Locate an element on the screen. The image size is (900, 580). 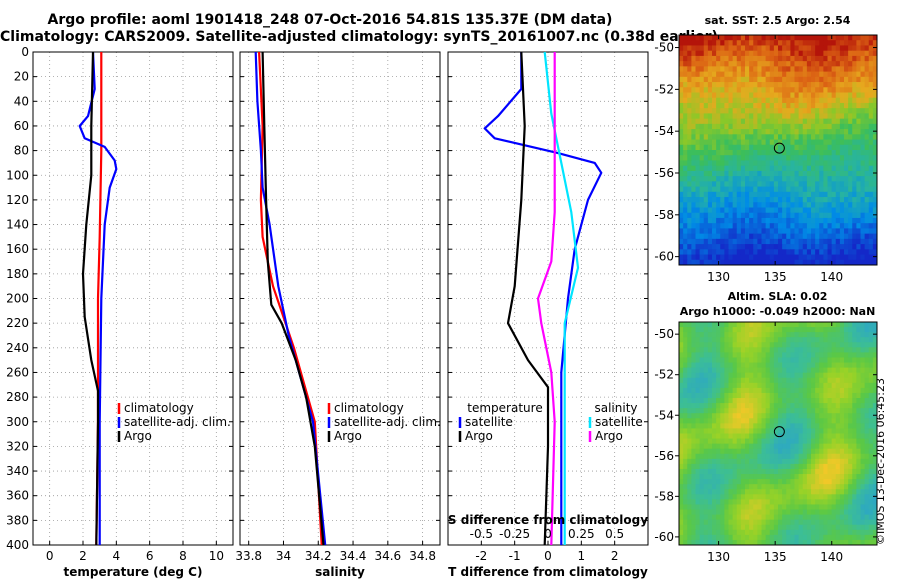
map-sla-field is located at coordinates (778, 434).